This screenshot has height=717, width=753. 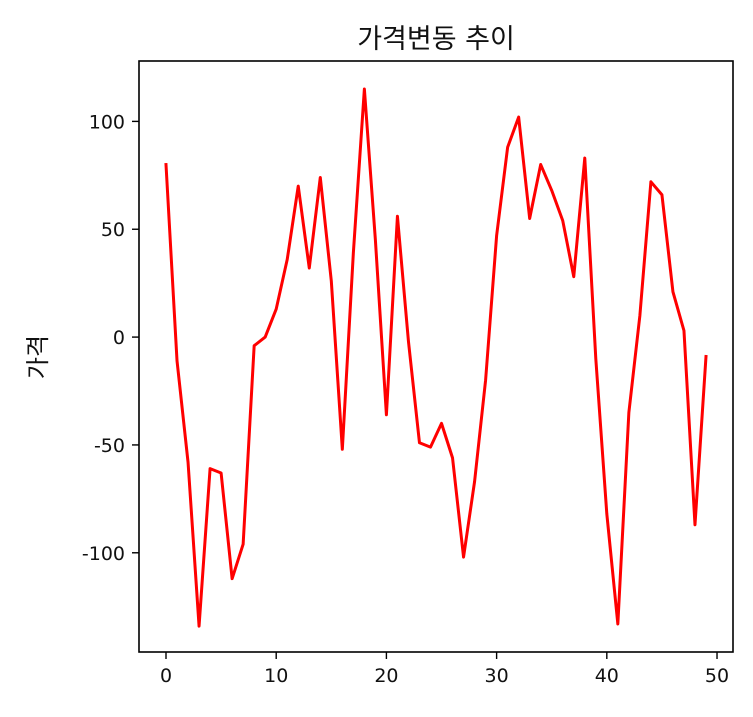 What do you see at coordinates (113, 230) in the screenshot?
I see `y-tick-label: 50` at bounding box center [113, 230].